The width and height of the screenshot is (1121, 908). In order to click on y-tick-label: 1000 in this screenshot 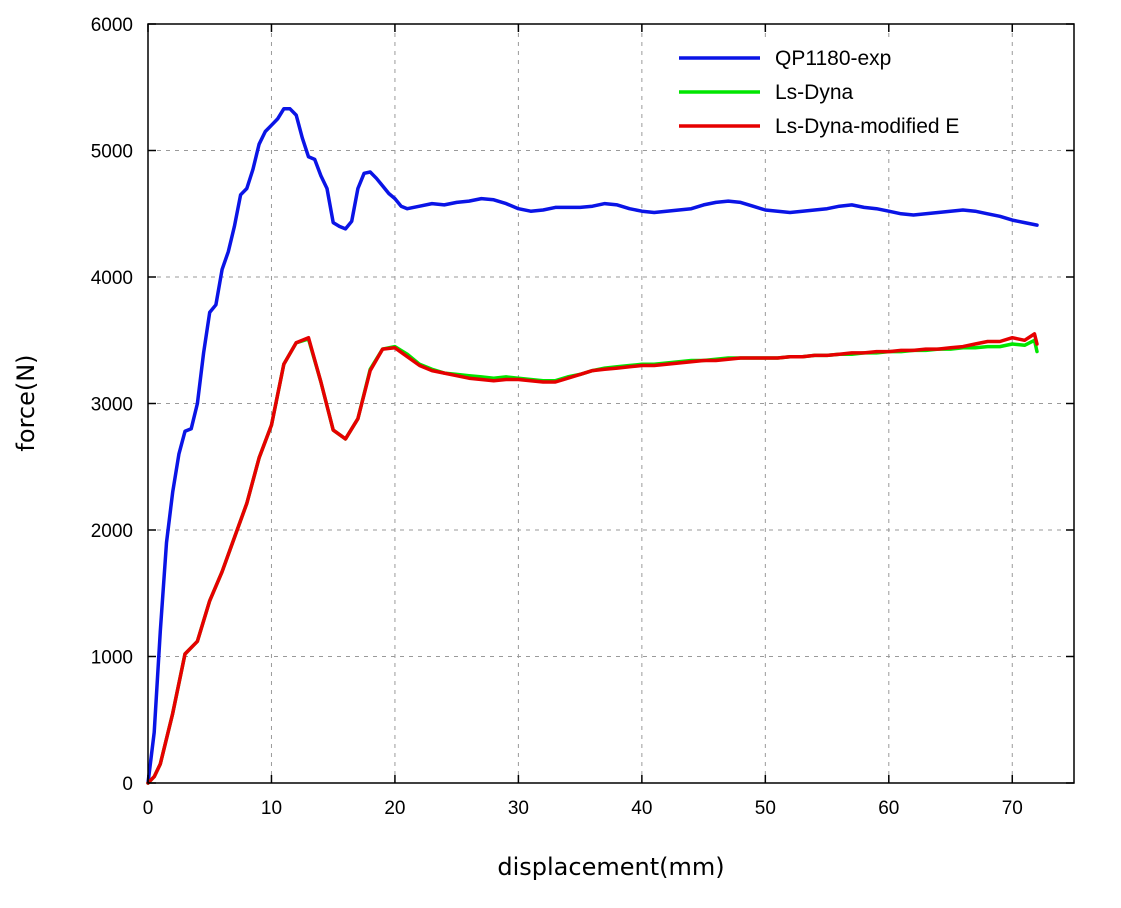, I will do `click(112, 658)`.